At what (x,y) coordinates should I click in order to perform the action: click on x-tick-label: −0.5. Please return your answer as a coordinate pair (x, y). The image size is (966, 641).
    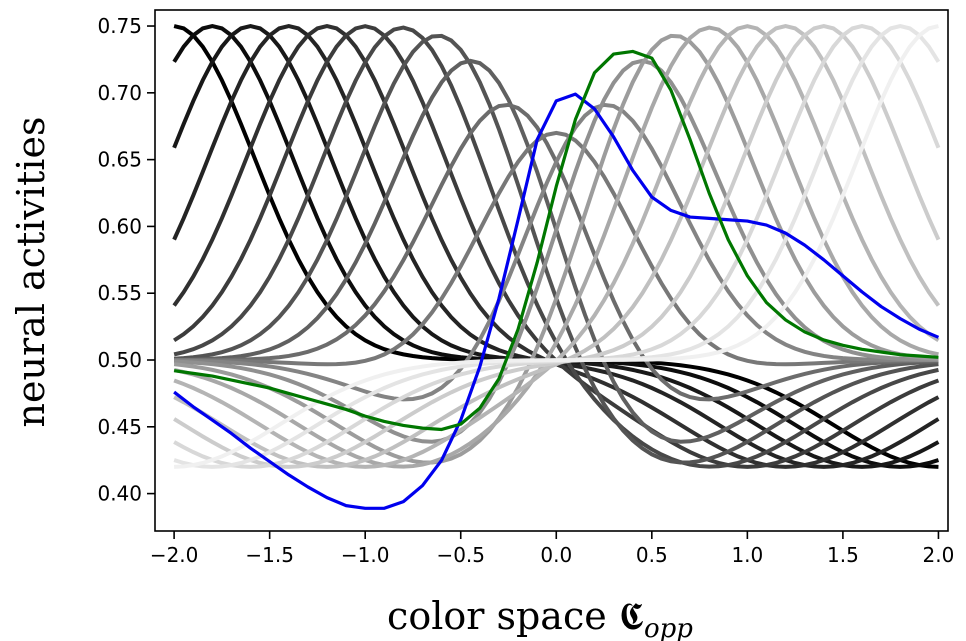
    Looking at the image, I should click on (460, 555).